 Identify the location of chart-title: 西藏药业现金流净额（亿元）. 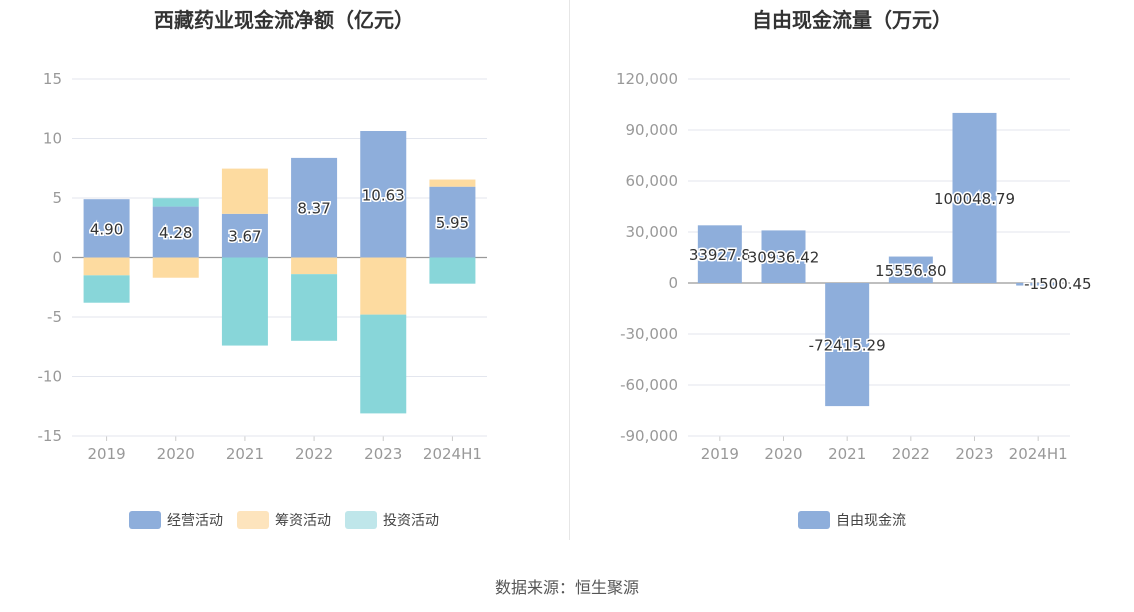
(284, 20).